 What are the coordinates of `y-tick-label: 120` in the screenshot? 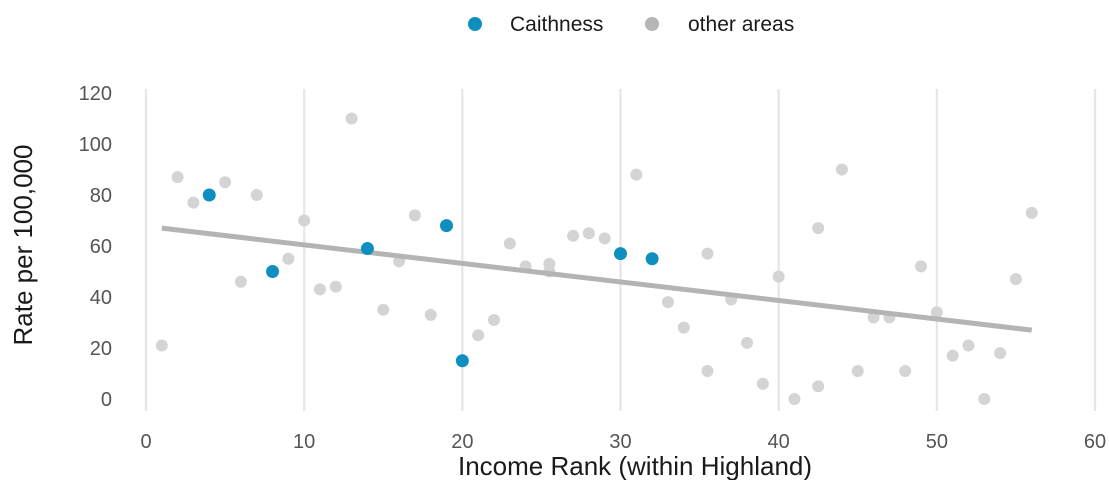 It's located at (95, 94).